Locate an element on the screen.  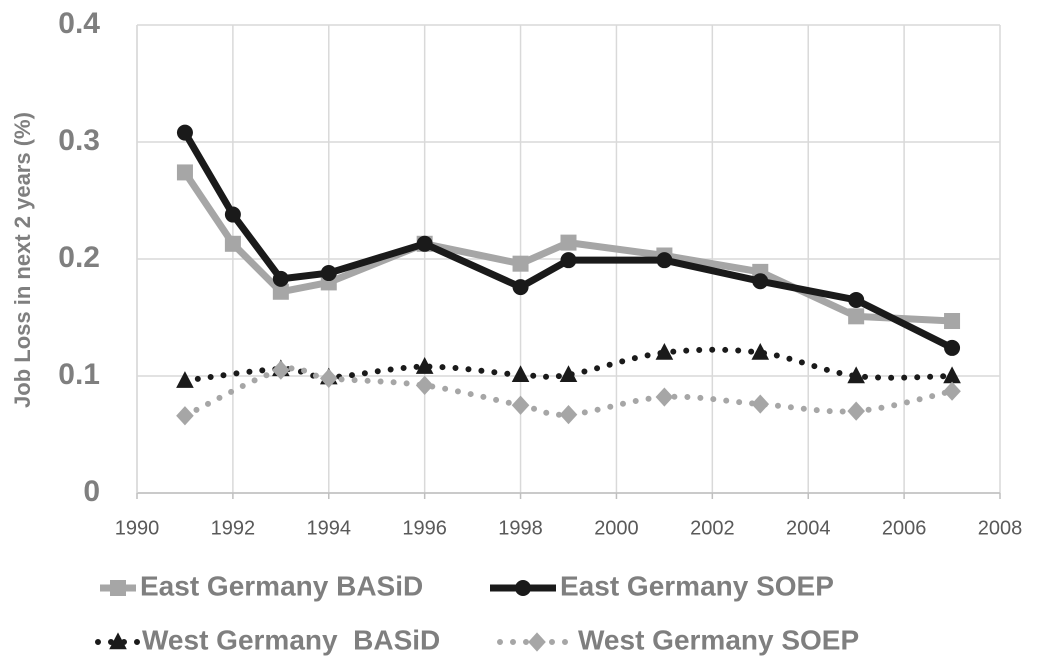
legend-label: West Germany SOEP is located at coordinates (718, 639).